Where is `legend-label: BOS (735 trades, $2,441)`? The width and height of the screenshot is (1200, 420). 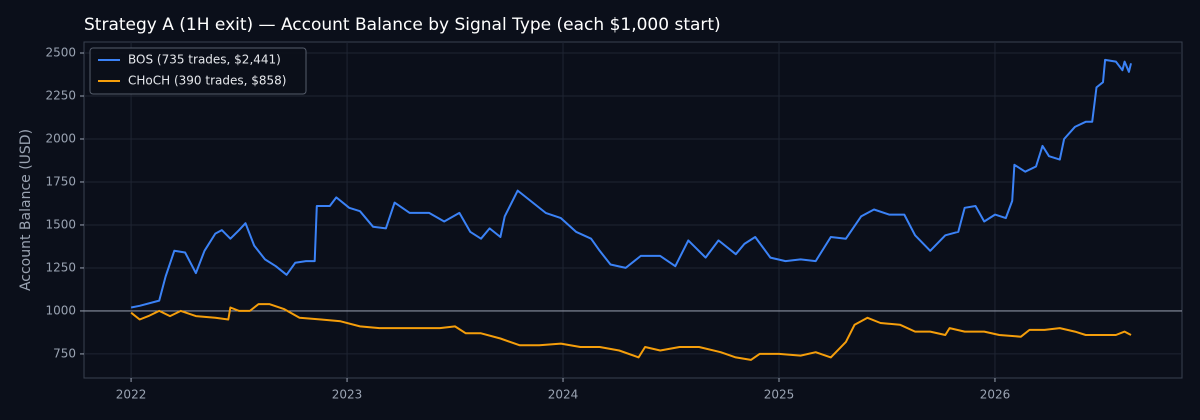 legend-label: BOS (735 trades, $2,441) is located at coordinates (204, 60).